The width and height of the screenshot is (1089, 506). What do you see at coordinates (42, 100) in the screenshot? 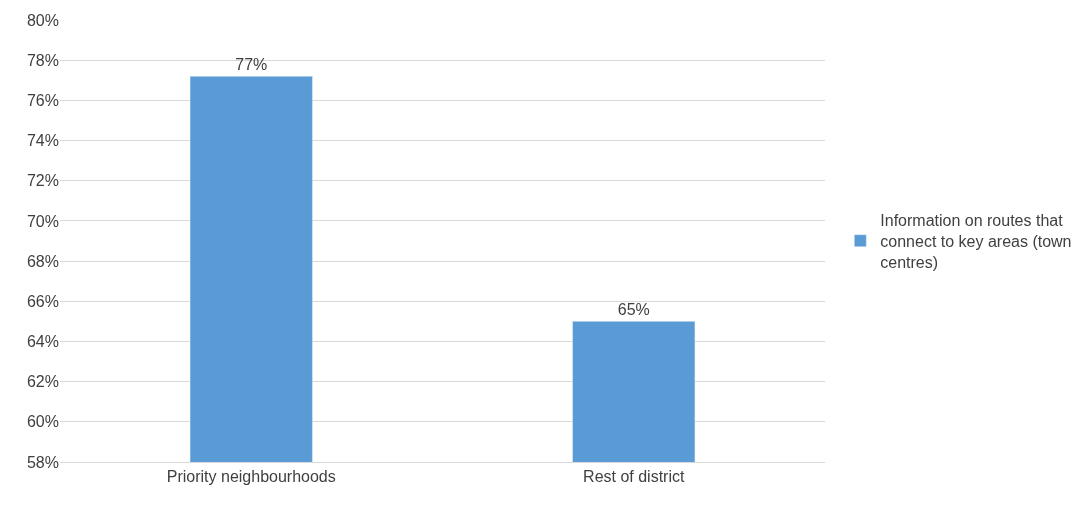
I see `y-tick-label: 76%` at bounding box center [42, 100].